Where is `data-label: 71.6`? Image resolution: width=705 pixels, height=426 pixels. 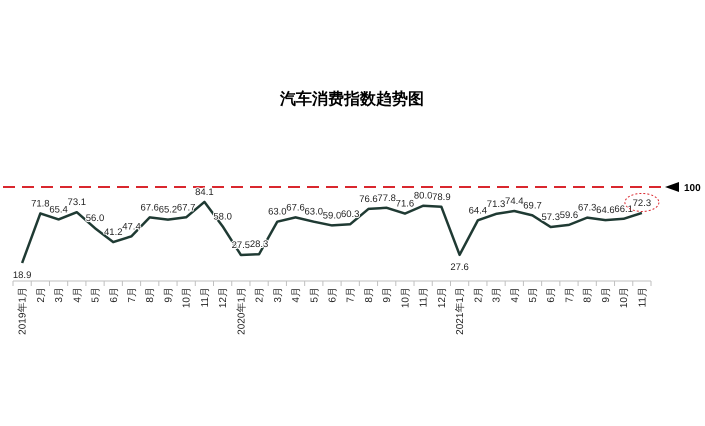 data-label: 71.6 is located at coordinates (405, 204).